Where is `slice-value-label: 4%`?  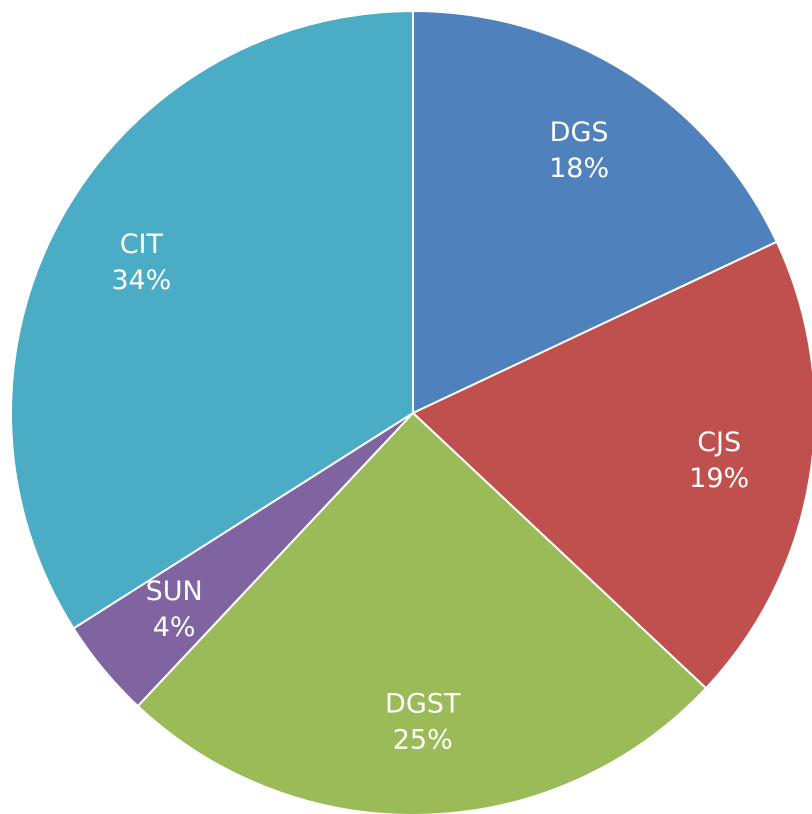
slice-value-label: 4% is located at coordinates (174, 627).